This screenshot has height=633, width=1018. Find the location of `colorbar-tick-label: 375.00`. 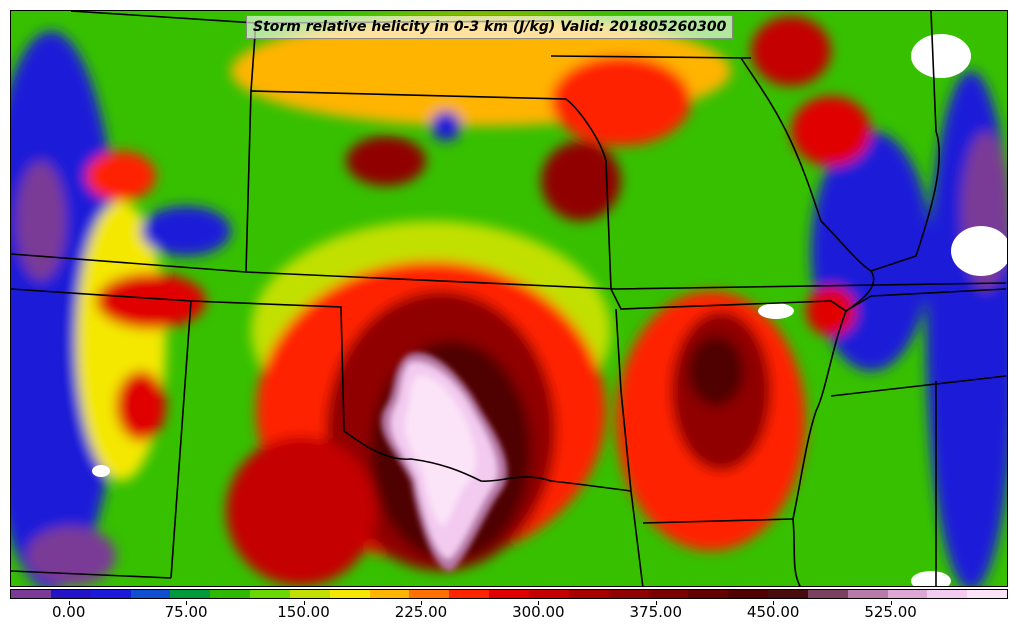

colorbar-tick-label: 375.00 is located at coordinates (656, 612).